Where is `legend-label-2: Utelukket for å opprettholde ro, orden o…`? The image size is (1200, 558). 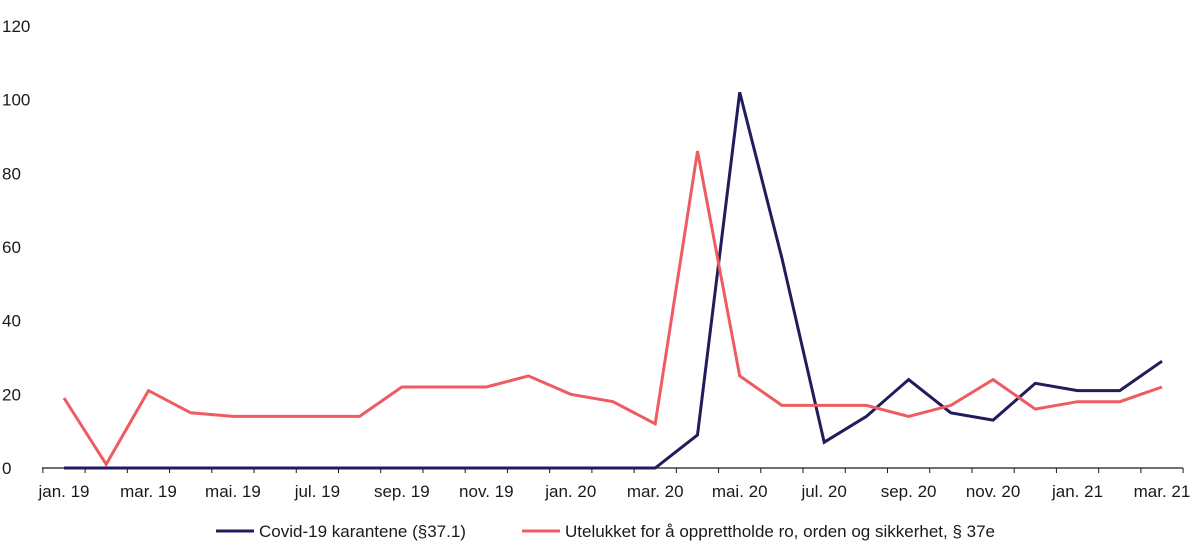
legend-label-2: Utelukket for å opprettholde ro, orden o… is located at coordinates (780, 531).